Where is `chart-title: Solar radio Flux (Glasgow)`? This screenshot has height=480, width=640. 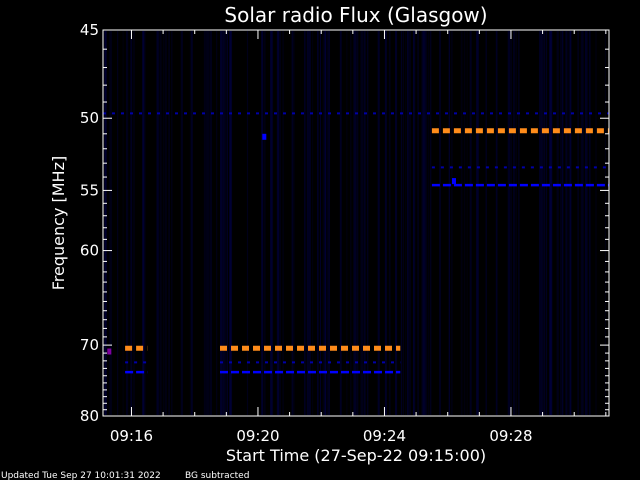 chart-title: Solar radio Flux (Glasgow) is located at coordinates (355, 15).